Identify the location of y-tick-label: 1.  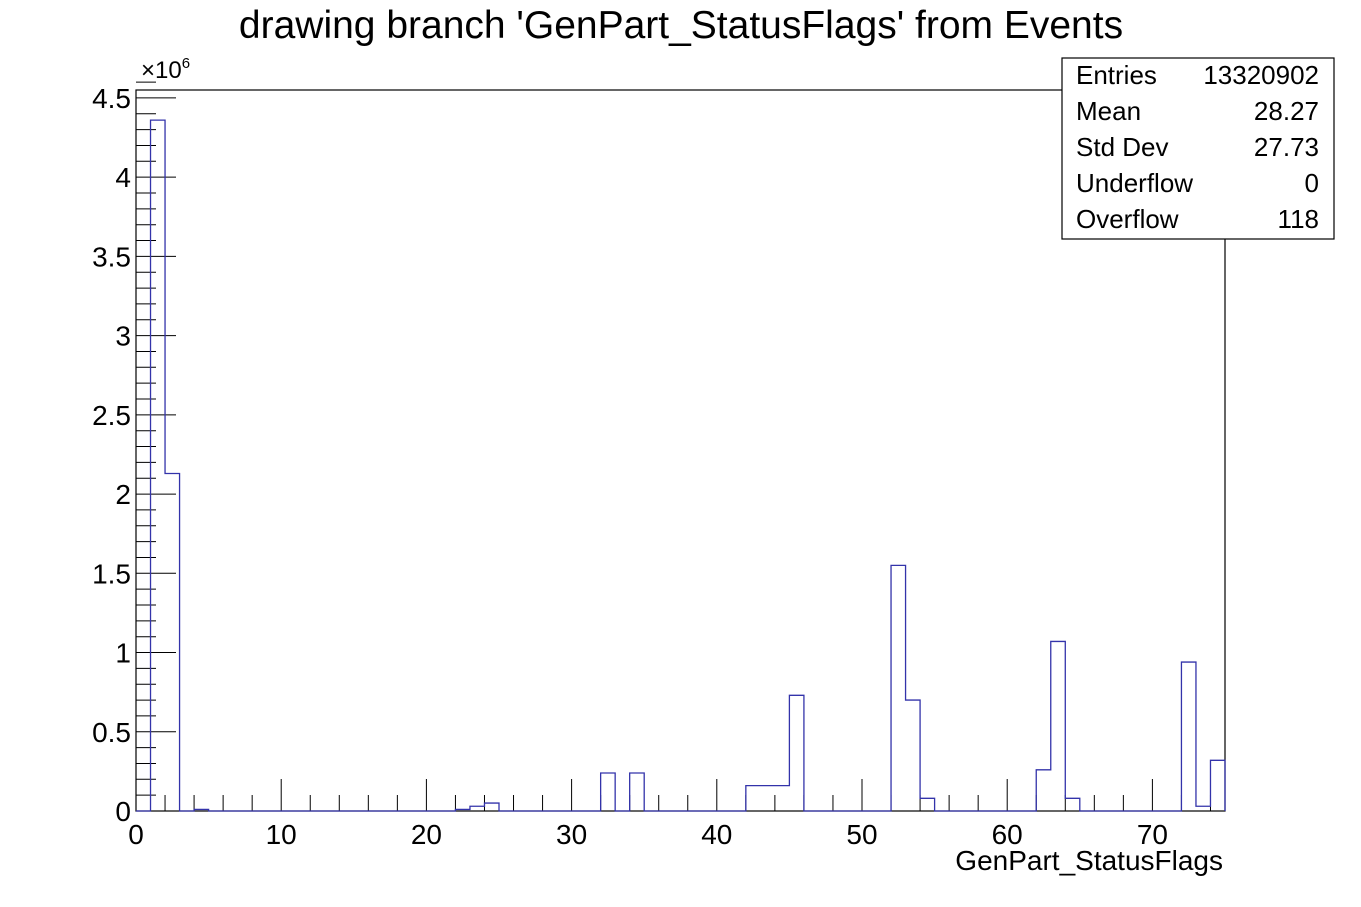
(123, 653).